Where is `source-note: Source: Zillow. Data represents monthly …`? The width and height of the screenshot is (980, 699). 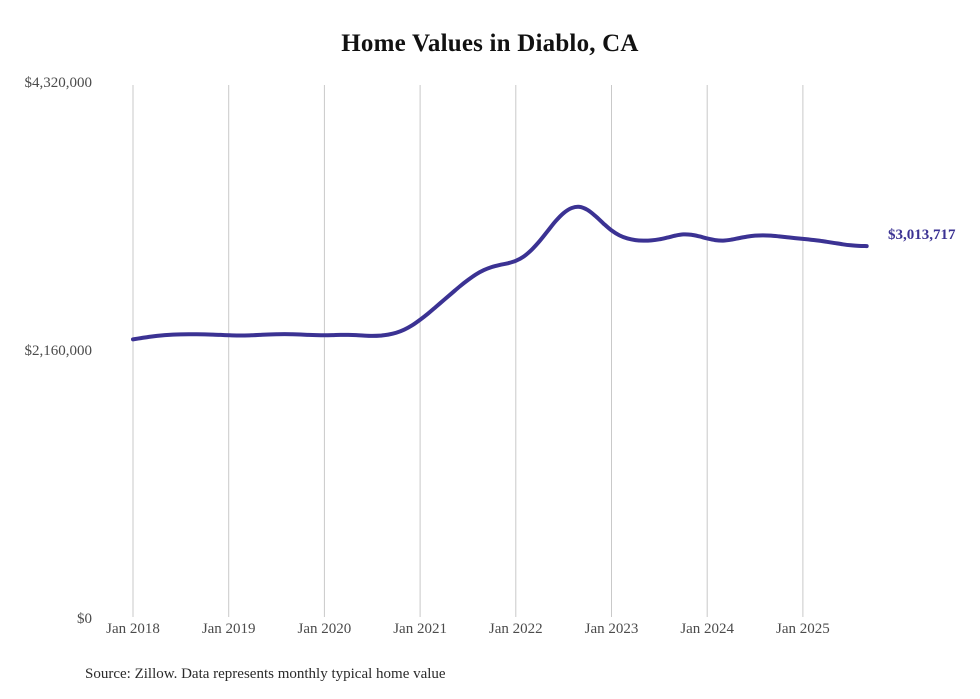 source-note: Source: Zillow. Data represents monthly … is located at coordinates (265, 674).